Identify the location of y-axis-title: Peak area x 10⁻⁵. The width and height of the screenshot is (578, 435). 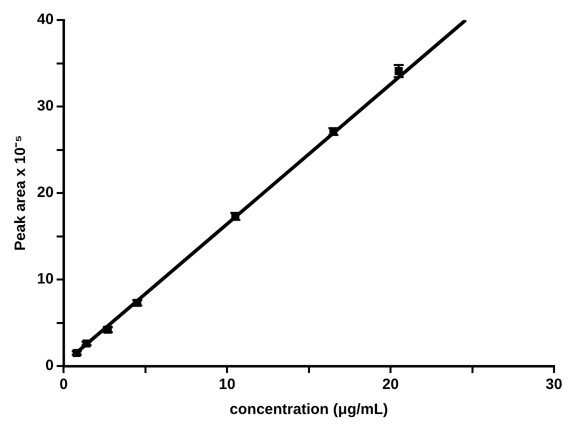
(21, 193).